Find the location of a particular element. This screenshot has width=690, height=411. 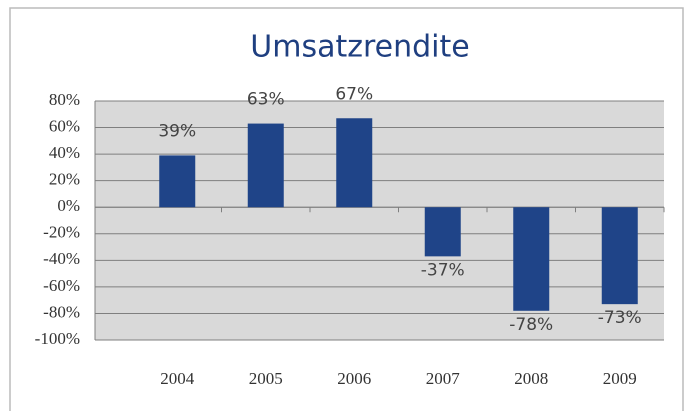

y-tick-label: -40% is located at coordinates (61, 258).